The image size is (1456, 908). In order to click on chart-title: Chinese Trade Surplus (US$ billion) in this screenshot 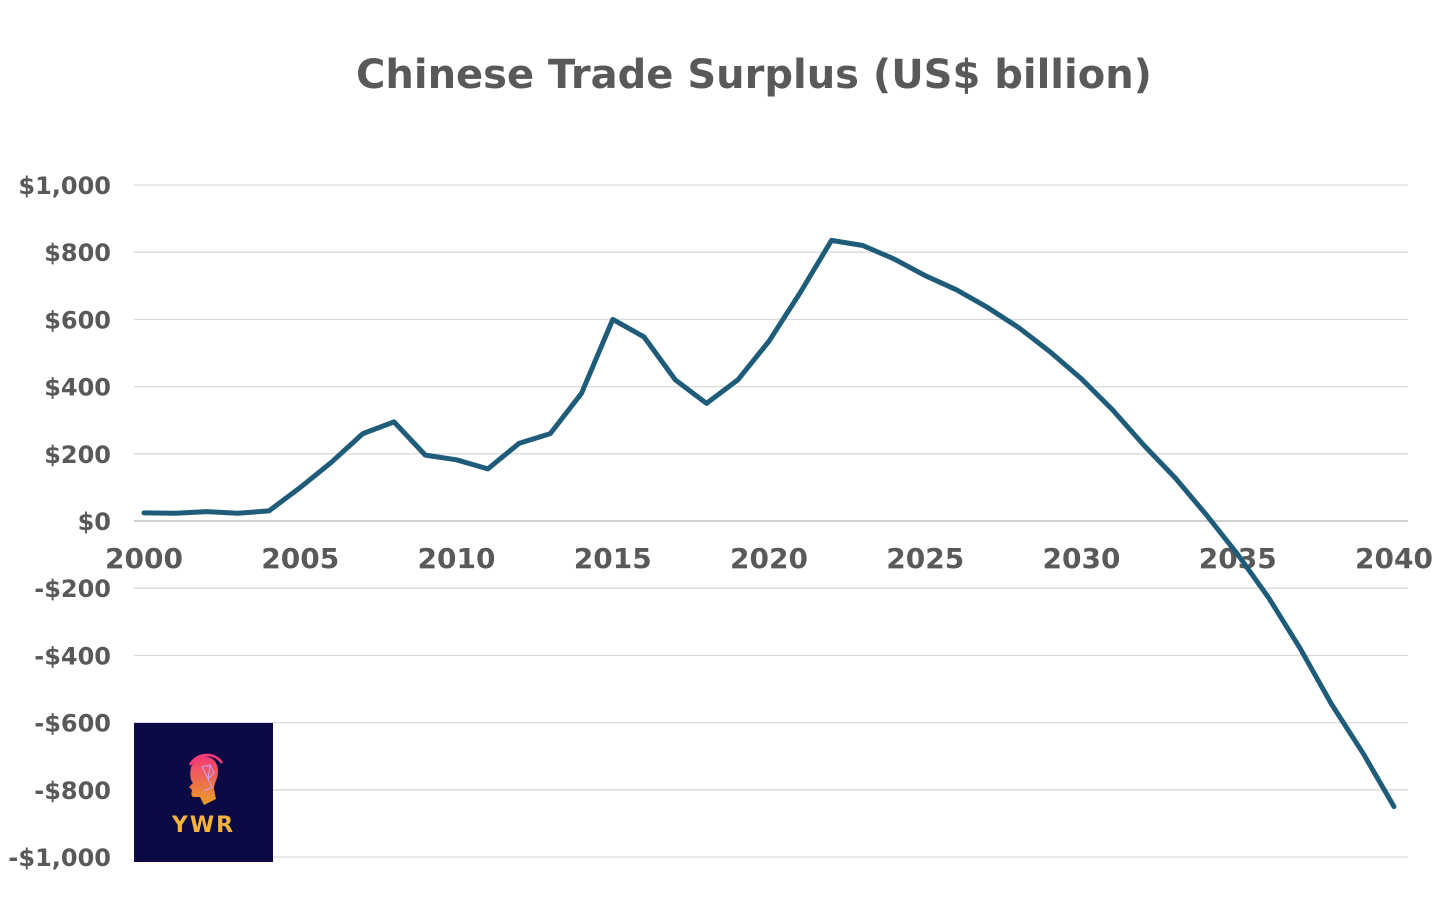, I will do `click(754, 75)`.